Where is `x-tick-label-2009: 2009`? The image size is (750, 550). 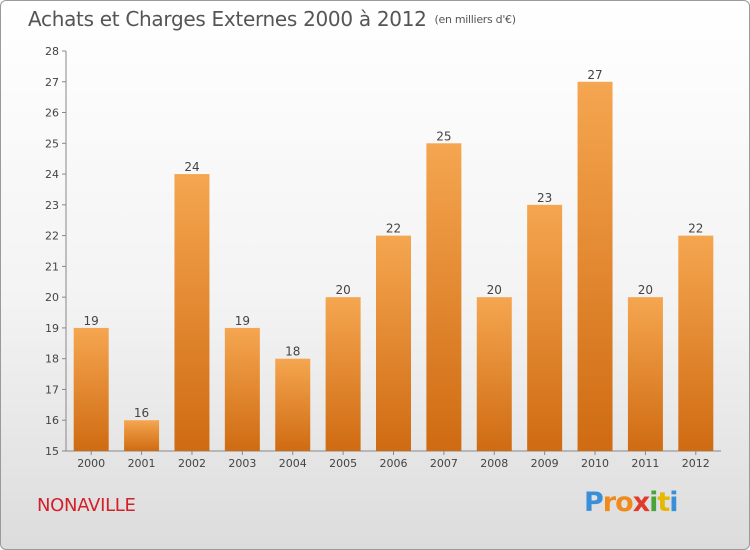
x-tick-label-2009: 2009 is located at coordinates (545, 463).